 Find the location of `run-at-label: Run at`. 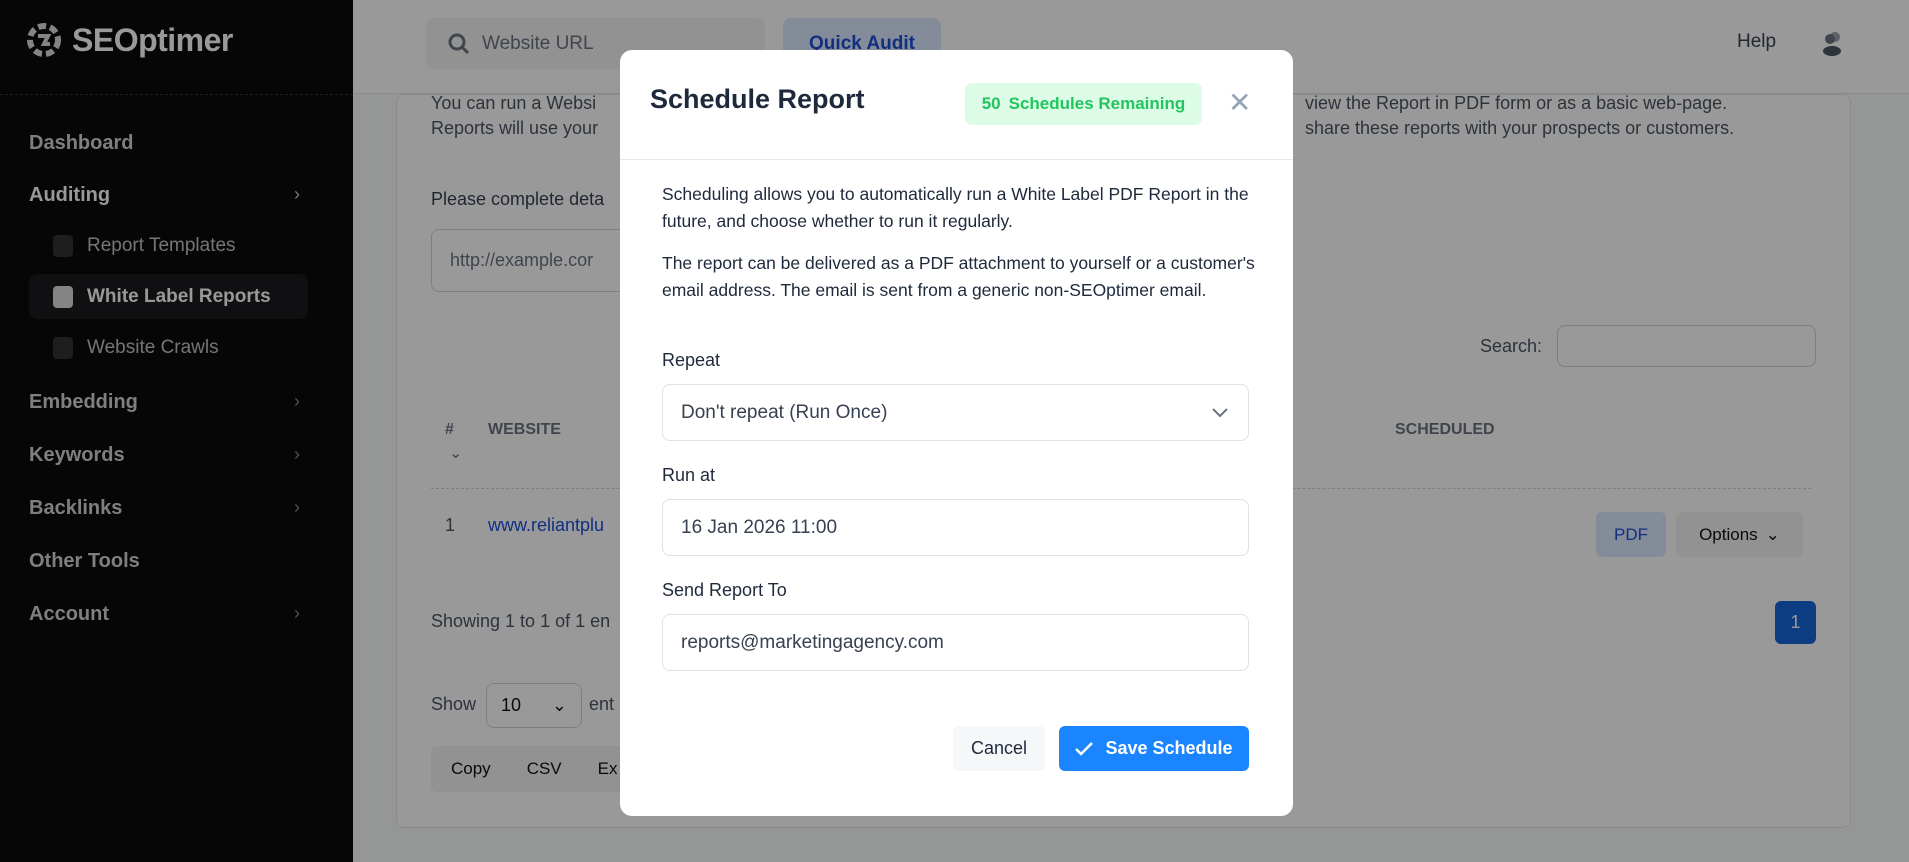

run-at-label: Run at is located at coordinates (689, 475).